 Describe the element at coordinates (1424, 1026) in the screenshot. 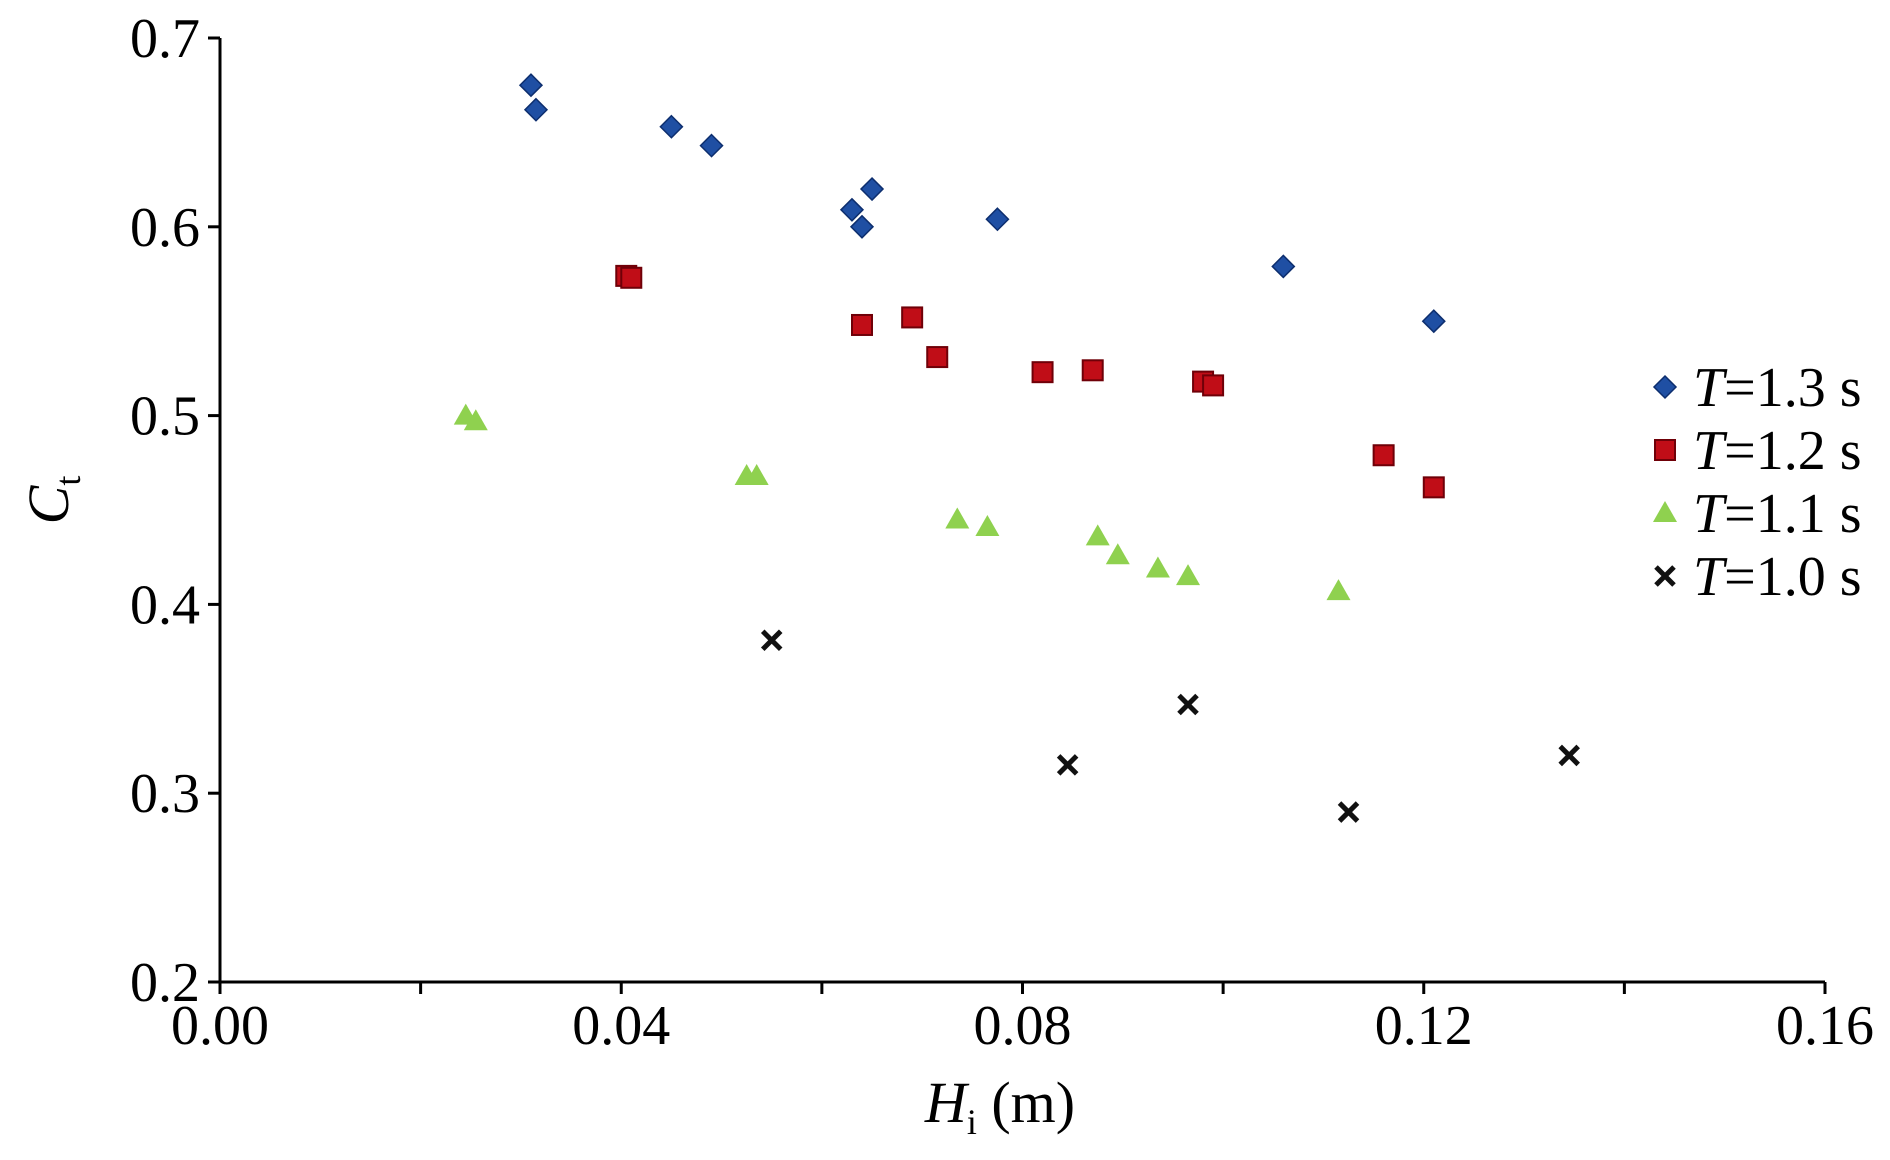

I see `x-tick-label: 0.12` at that location.